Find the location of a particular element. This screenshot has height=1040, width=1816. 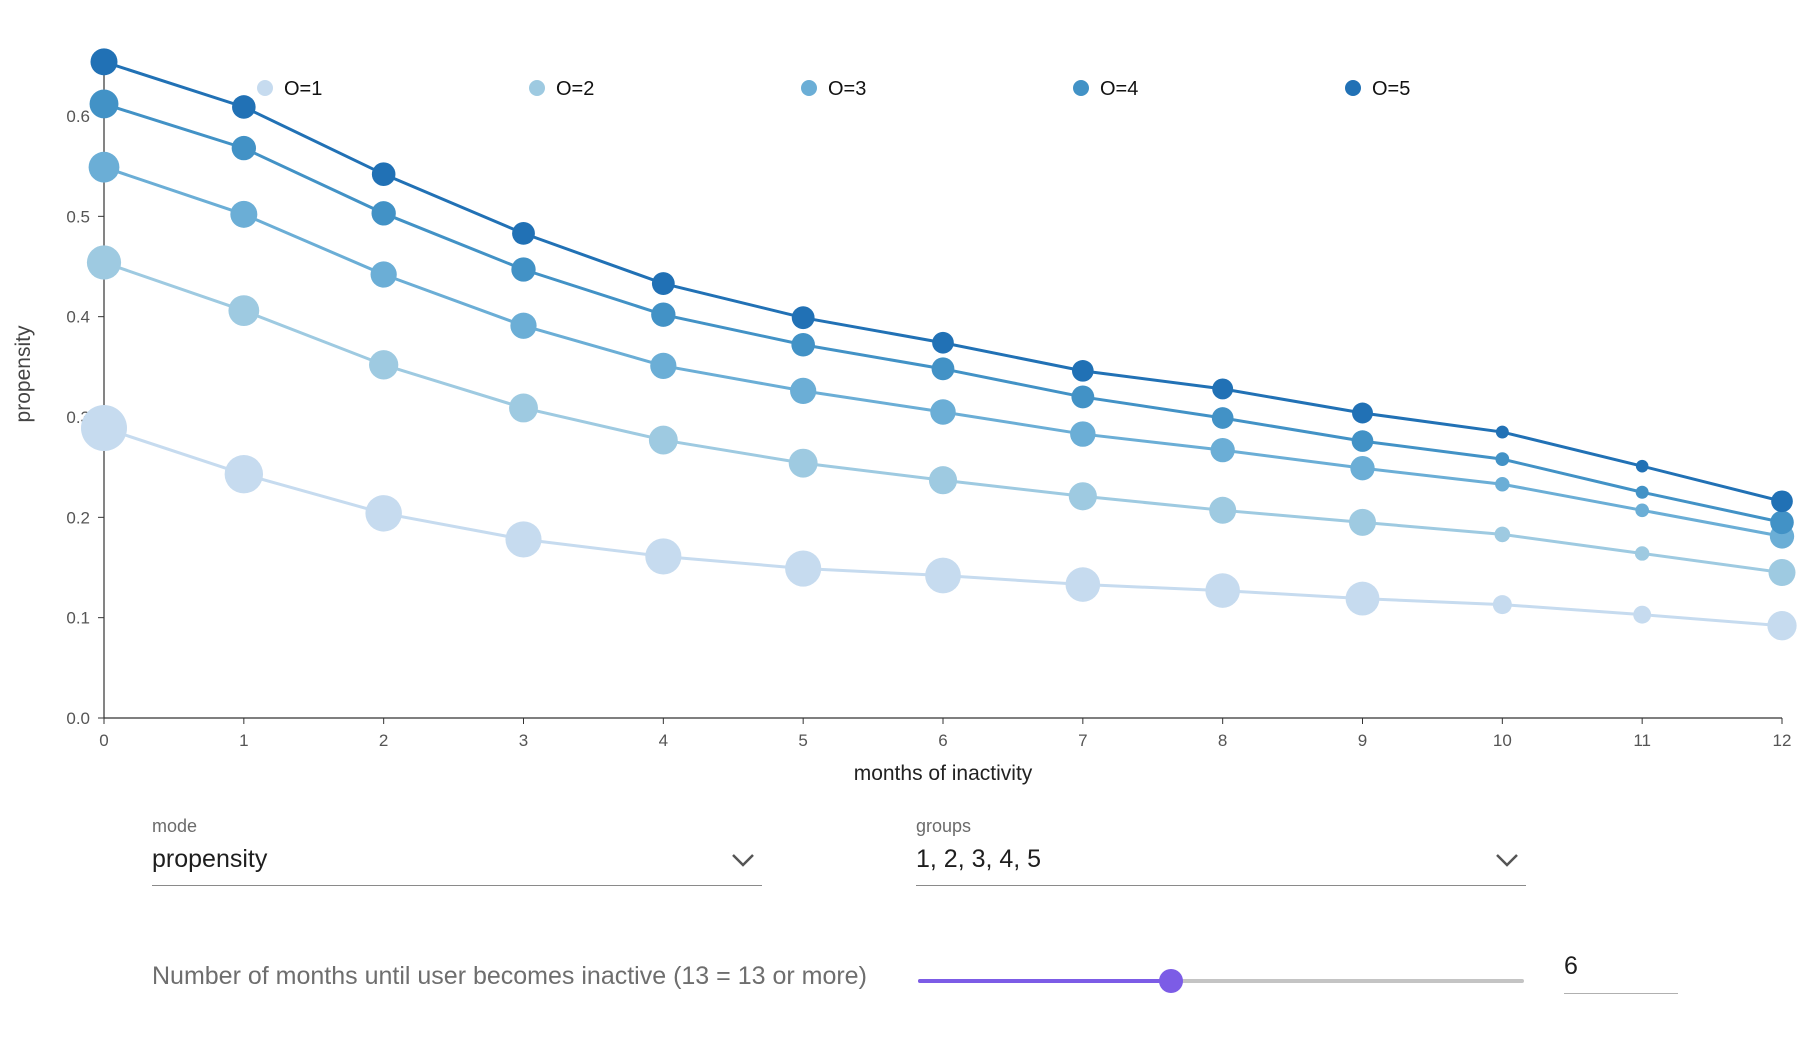

groups-select-underline is located at coordinates (1221, 885).